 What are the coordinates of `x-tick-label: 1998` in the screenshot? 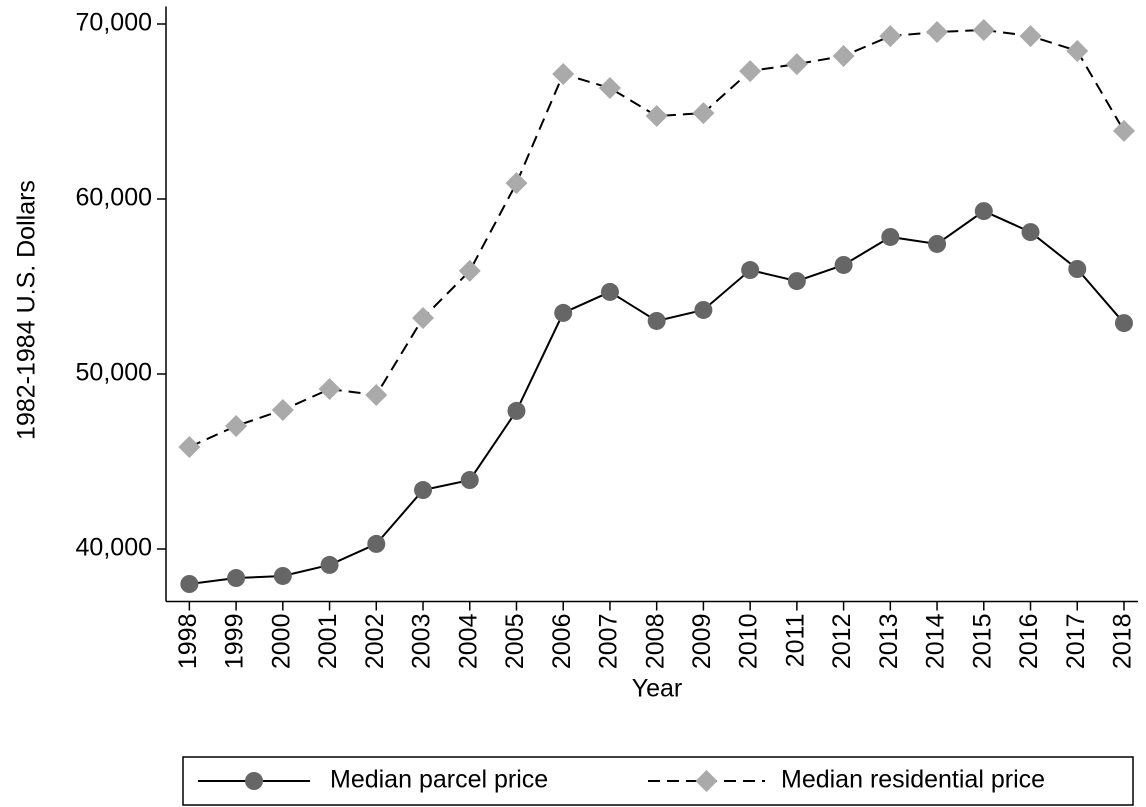 It's located at (188, 642).